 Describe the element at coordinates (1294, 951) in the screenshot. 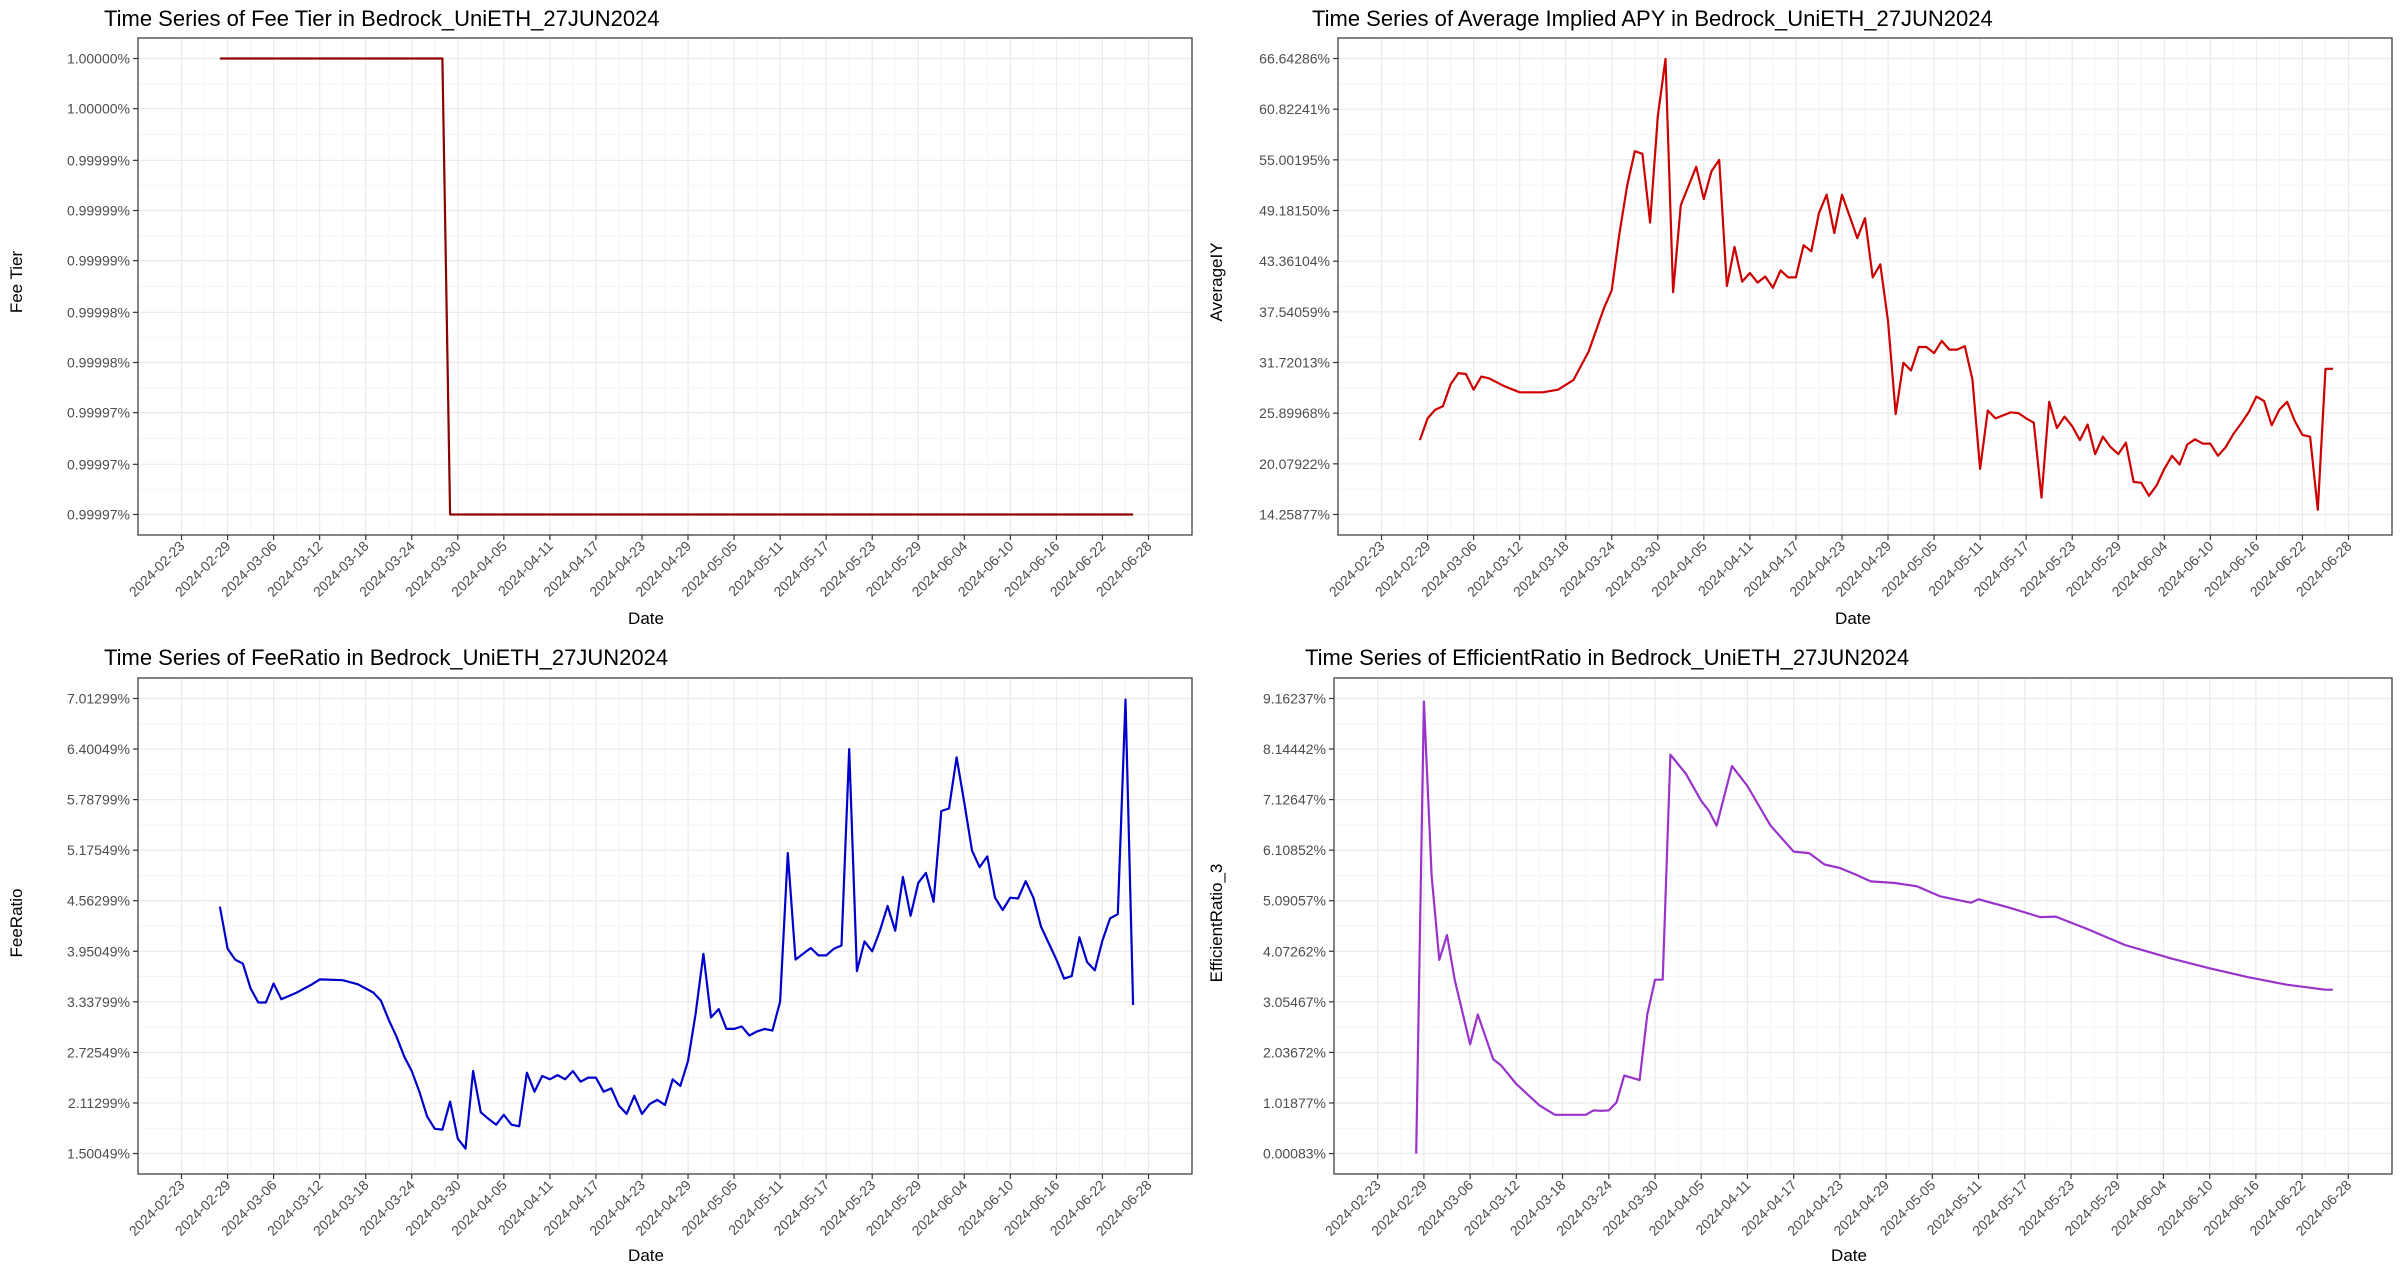

I see `y-tick-label: 4.07262%` at that location.